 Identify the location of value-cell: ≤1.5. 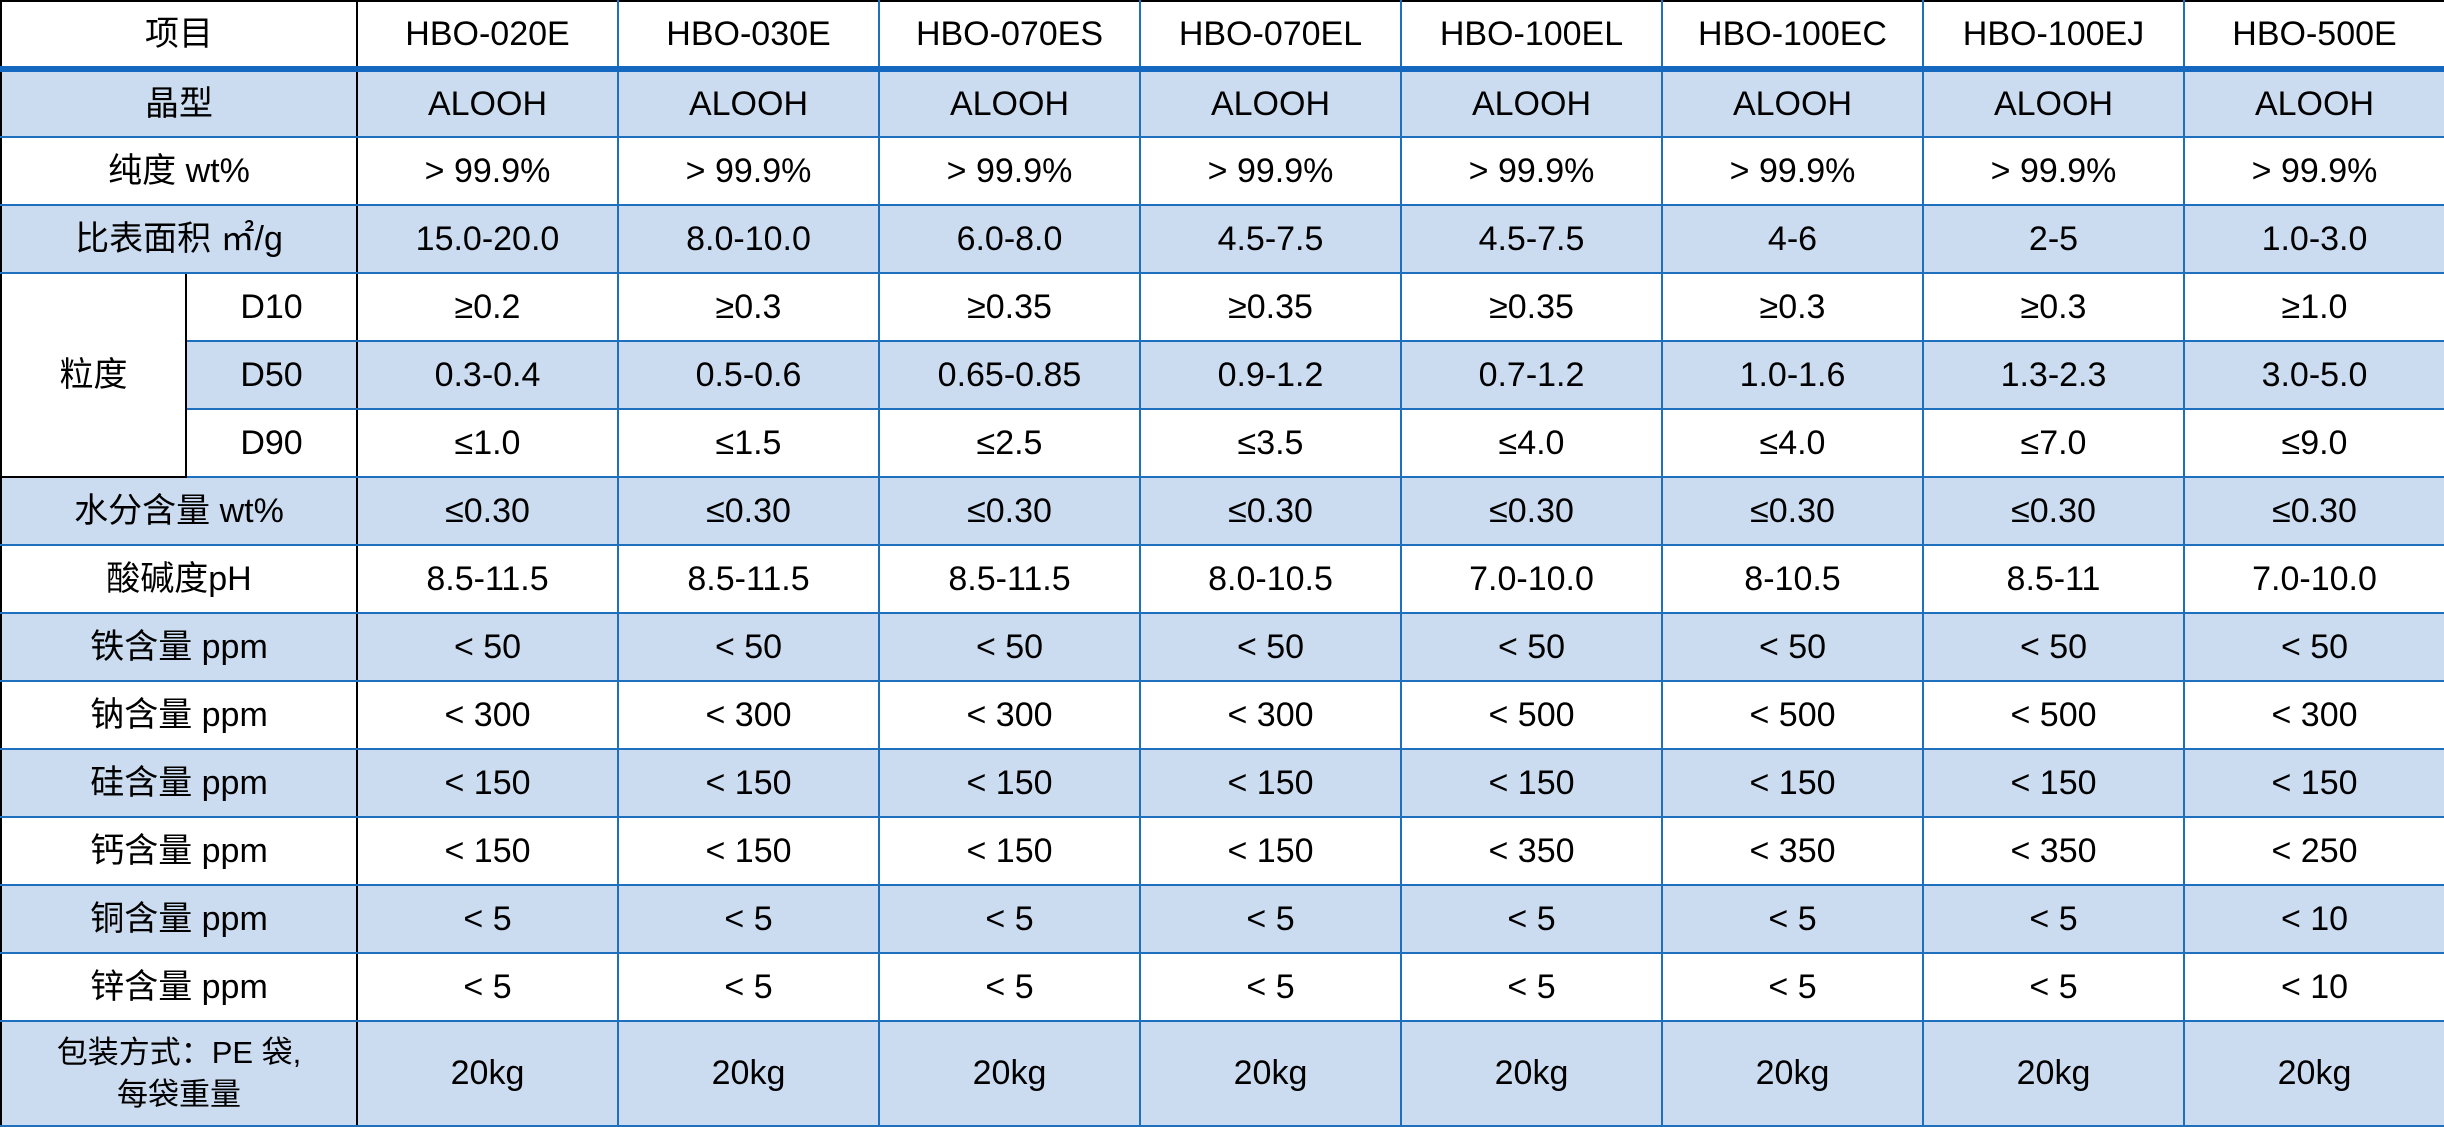
(748, 443).